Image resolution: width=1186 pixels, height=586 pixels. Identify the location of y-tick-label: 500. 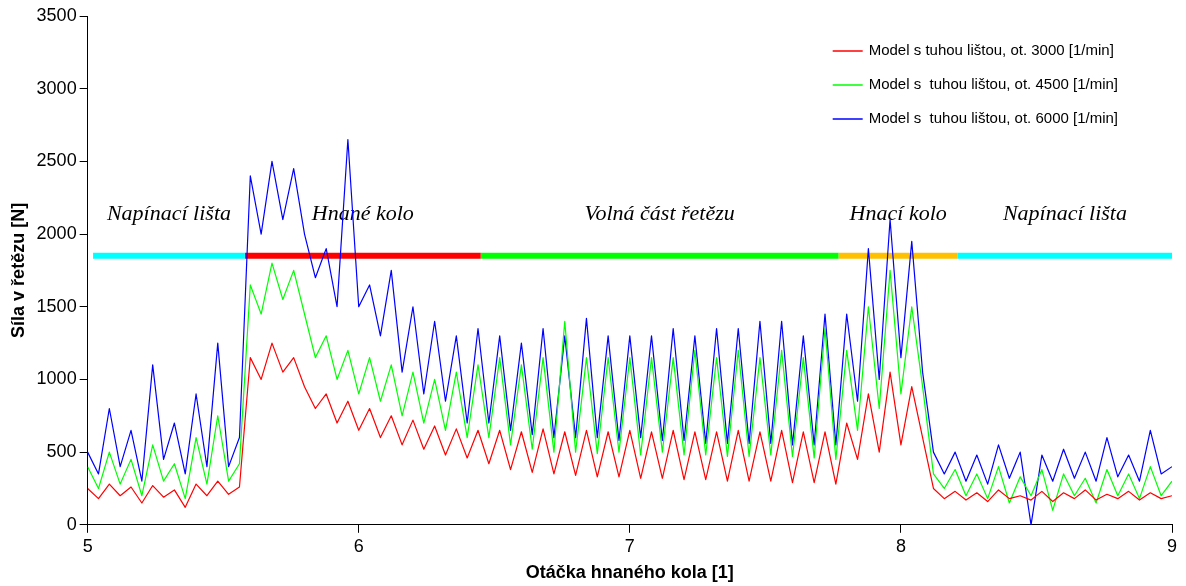
(61, 451).